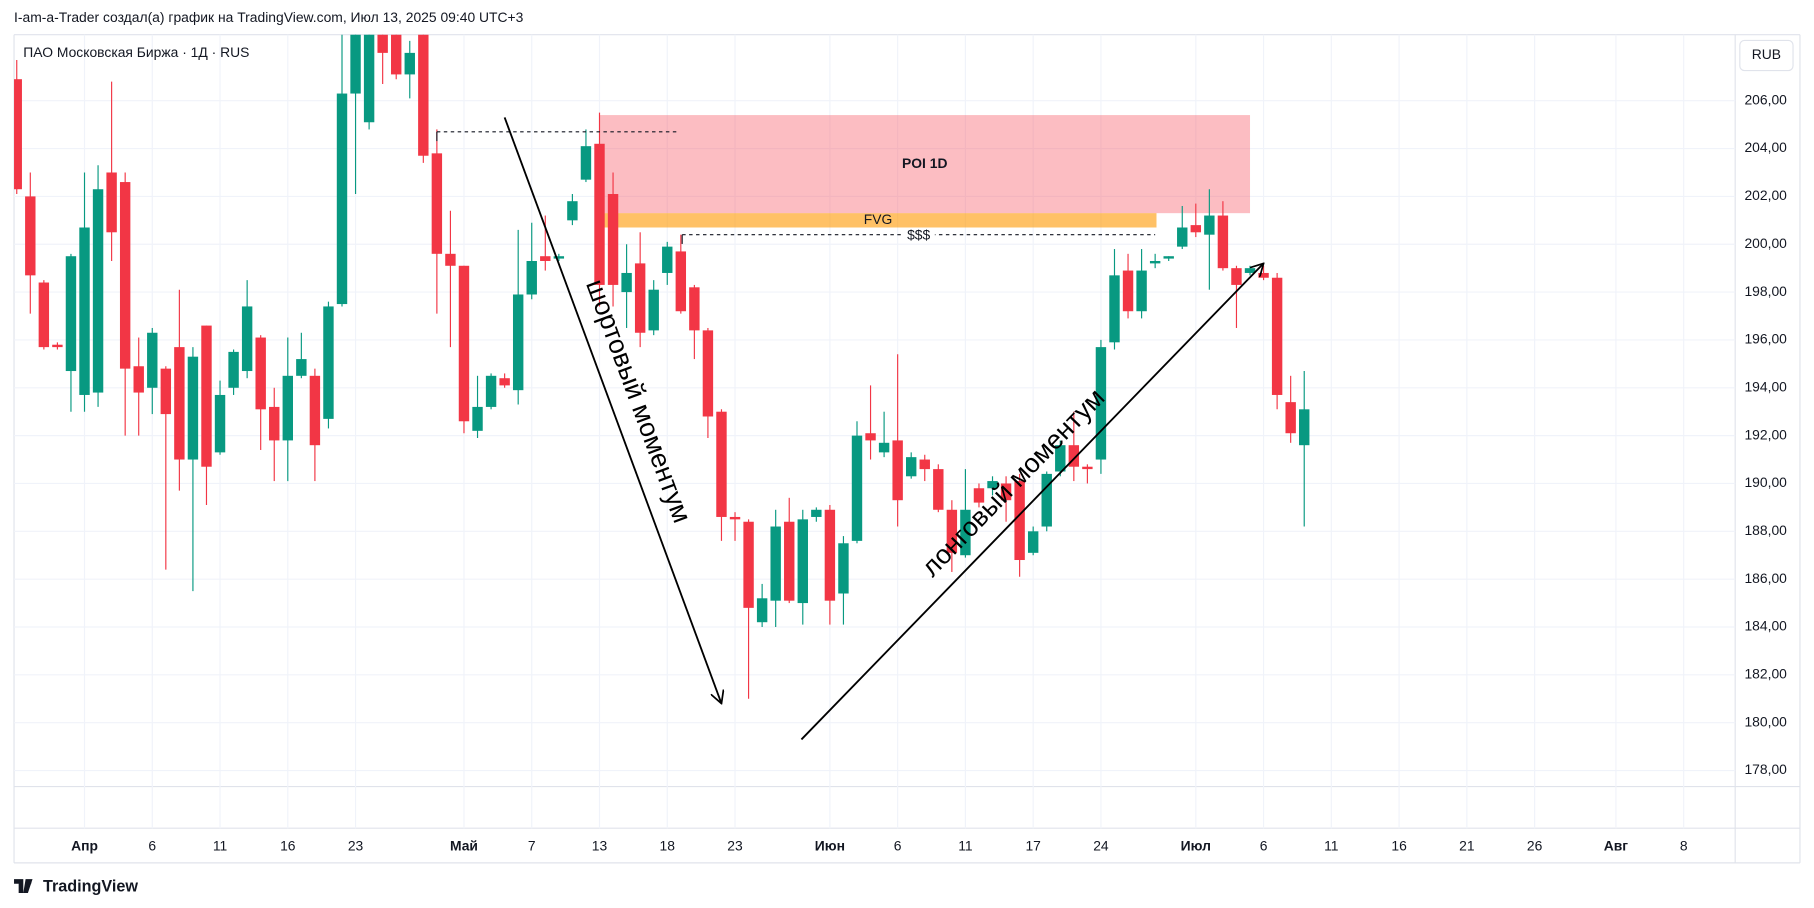 This screenshot has width=1814, height=908. I want to click on x-tick-label: Авг, so click(1616, 845).